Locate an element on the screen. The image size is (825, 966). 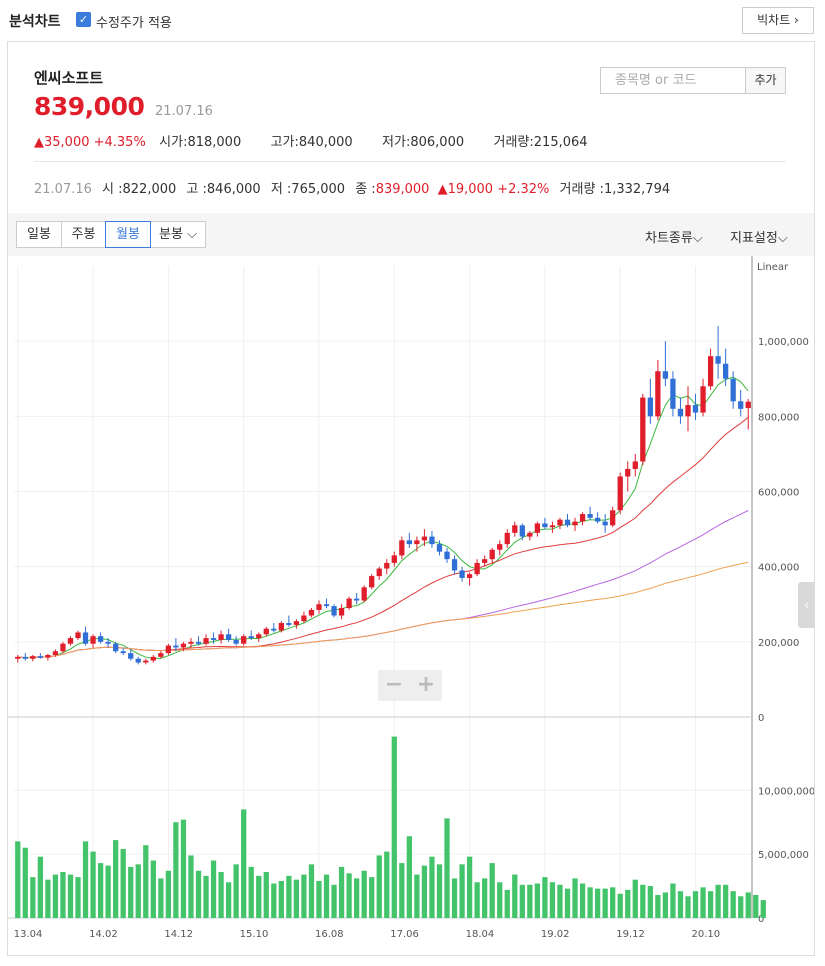
zoom-out-button: − is located at coordinates (394, 684).